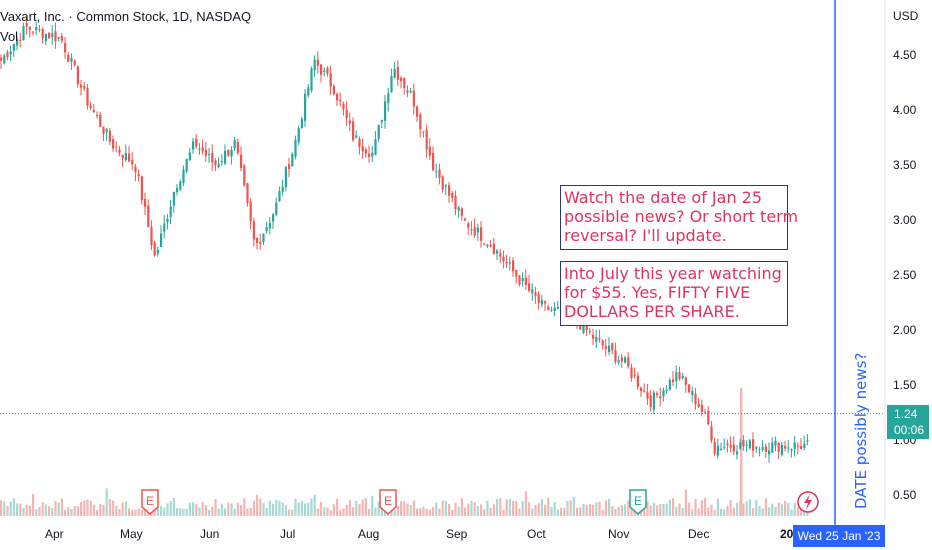 The width and height of the screenshot is (932, 550). What do you see at coordinates (287, 534) in the screenshot?
I see `time-tick: Jul` at bounding box center [287, 534].